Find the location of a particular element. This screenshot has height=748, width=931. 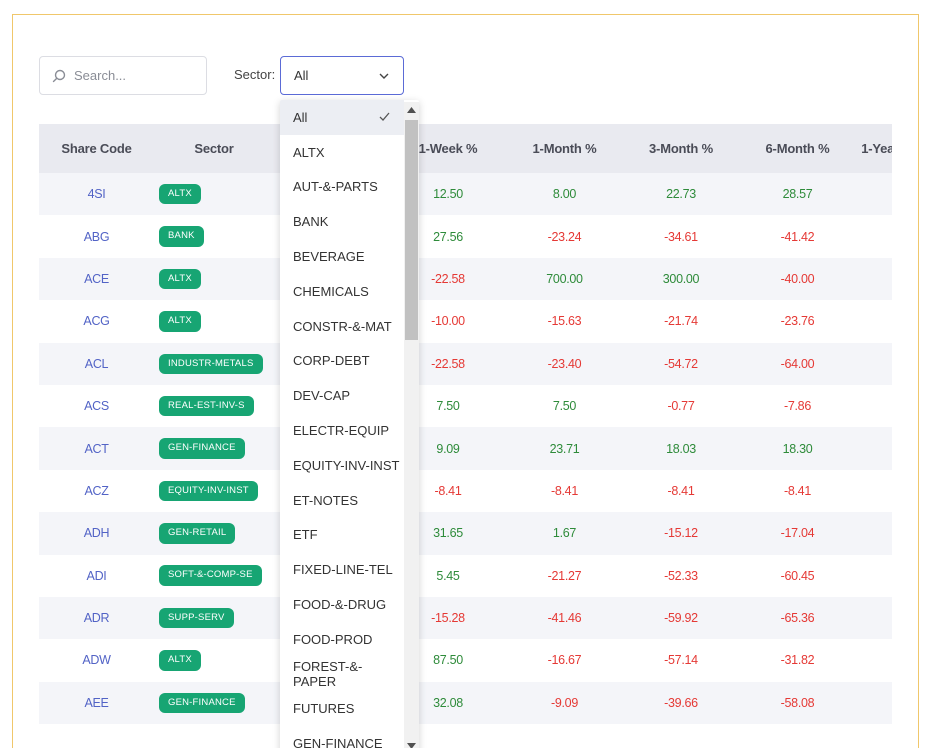

share-code-link: ABG is located at coordinates (96, 236).